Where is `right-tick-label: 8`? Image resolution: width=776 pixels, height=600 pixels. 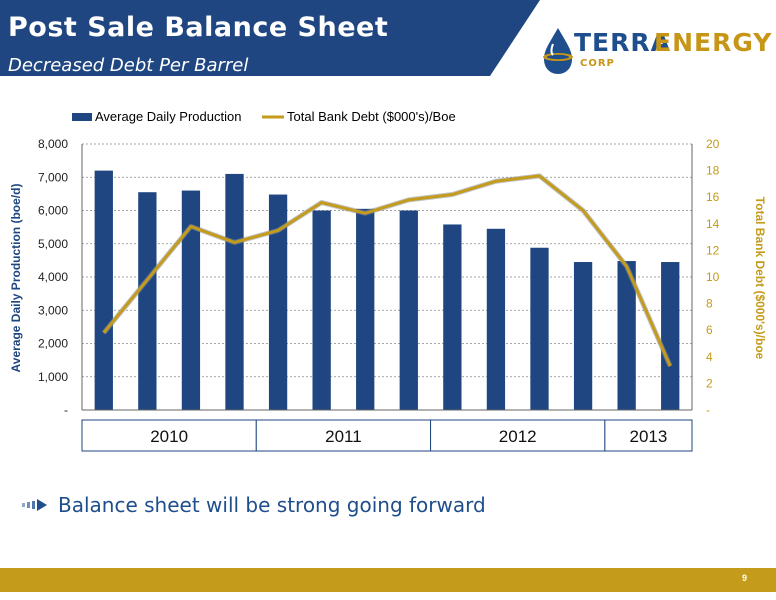 right-tick-label: 8 is located at coordinates (709, 304).